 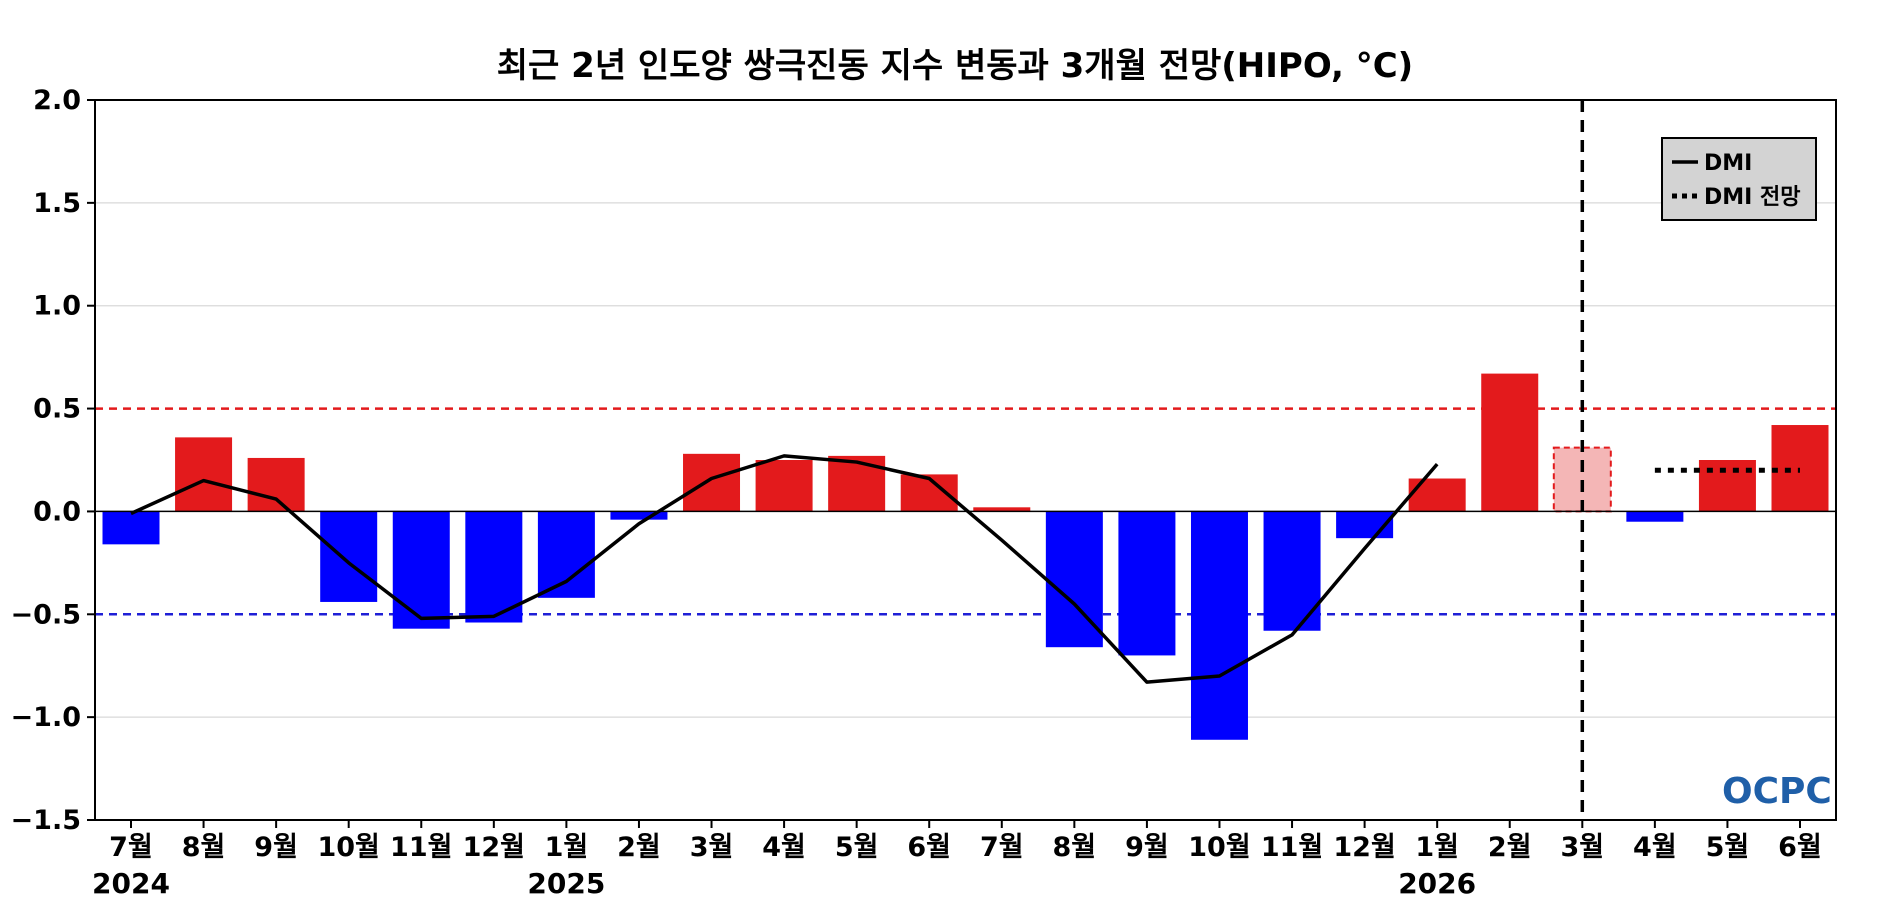 What do you see at coordinates (1752, 197) in the screenshot?
I see `legend-label: DMI 전망` at bounding box center [1752, 197].